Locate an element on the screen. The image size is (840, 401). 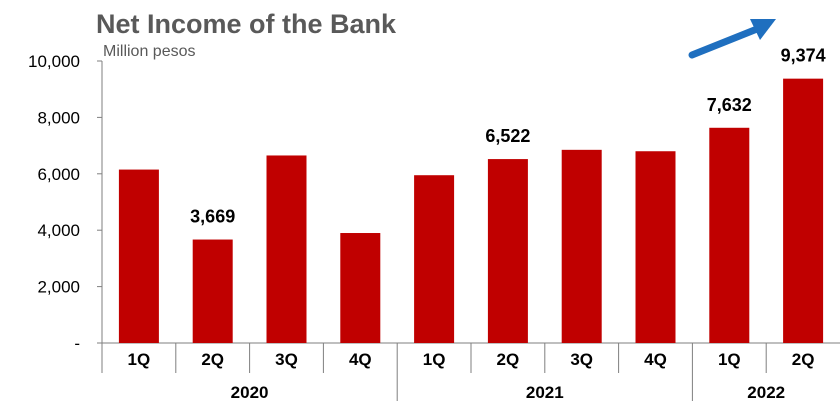
year-group-label: 2021 is located at coordinates (545, 392).